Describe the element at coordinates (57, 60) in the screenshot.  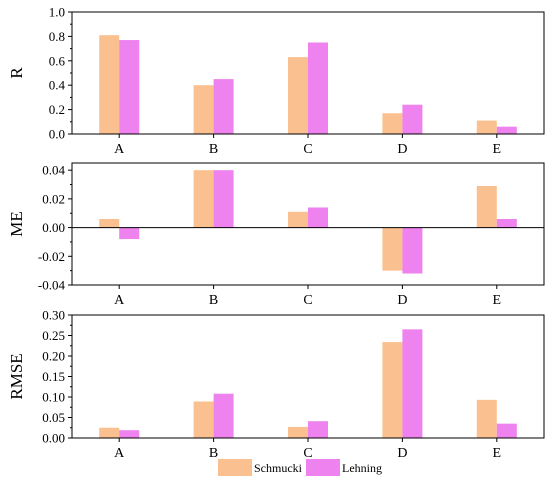
I see `y-tick-label: 0.6` at that location.